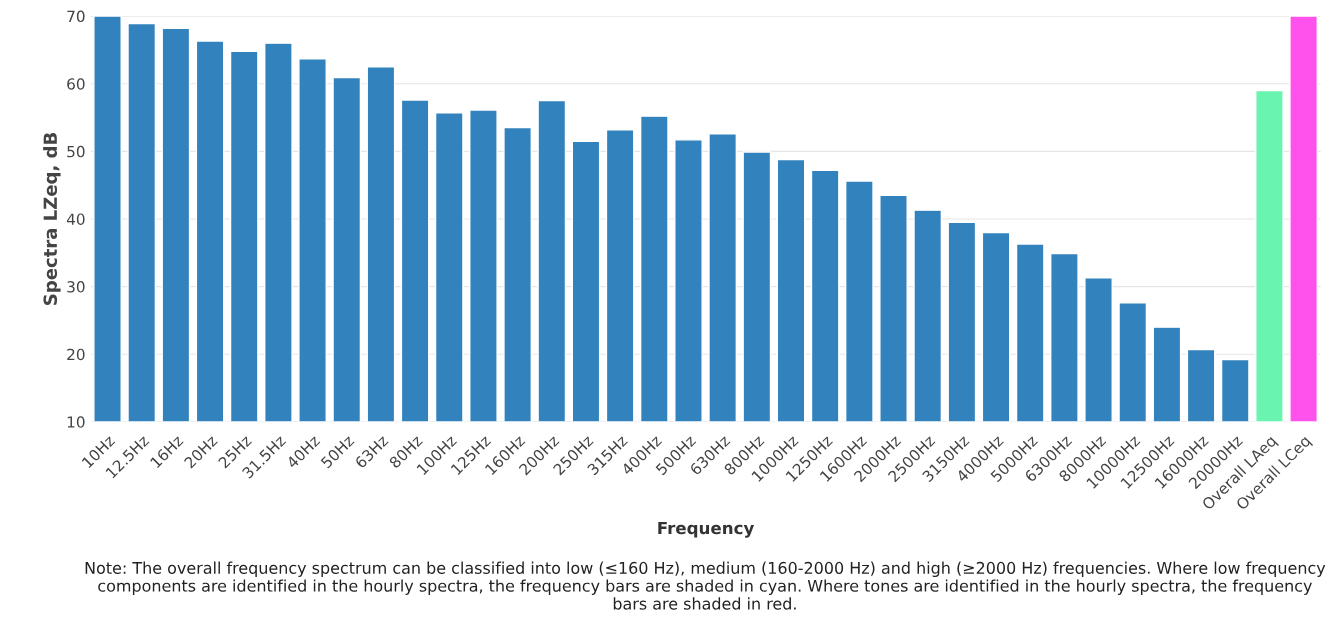 Image resolution: width=1330 pixels, height=644 pixels. Describe the element at coordinates (76, 422) in the screenshot. I see `y-tick-label: 10` at that location.